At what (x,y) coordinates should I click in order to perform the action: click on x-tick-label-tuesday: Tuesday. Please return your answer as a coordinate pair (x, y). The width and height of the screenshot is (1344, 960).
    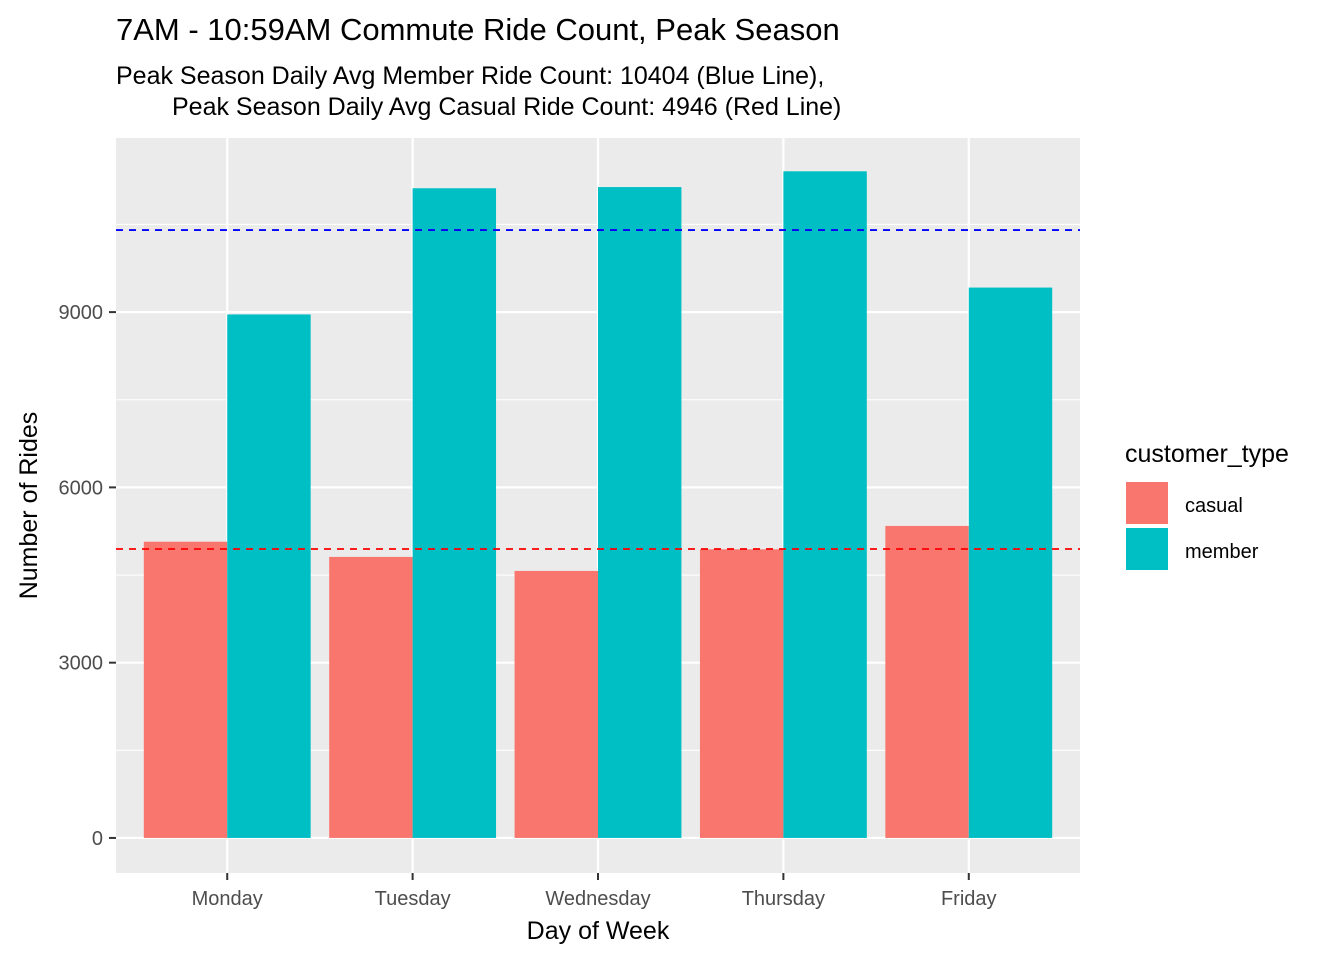
    Looking at the image, I should click on (413, 899).